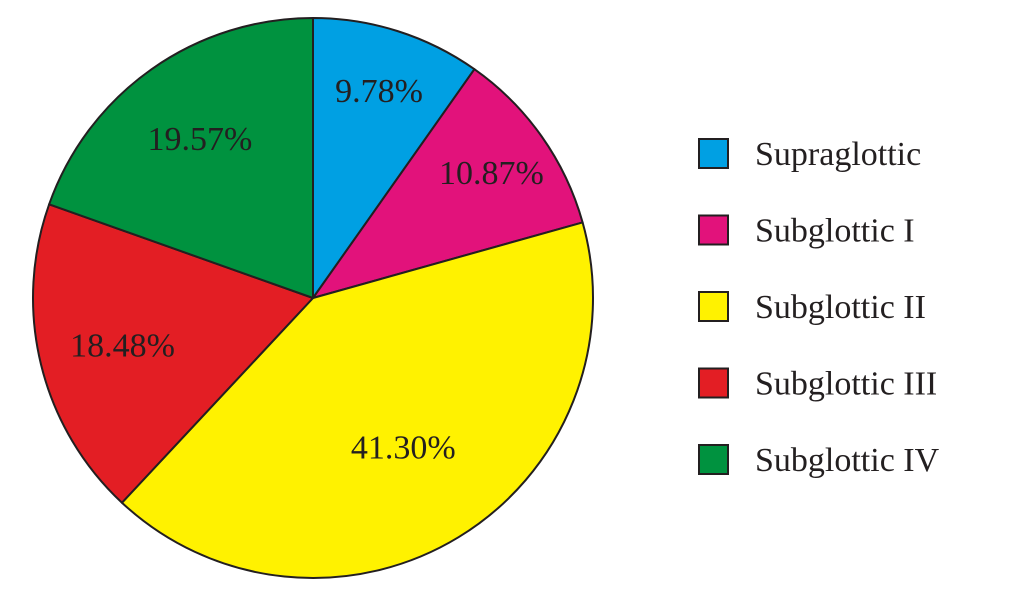 The width and height of the screenshot is (1024, 594). I want to click on legend-item-subglottic-iv: Subglottic IV, so click(819, 460).